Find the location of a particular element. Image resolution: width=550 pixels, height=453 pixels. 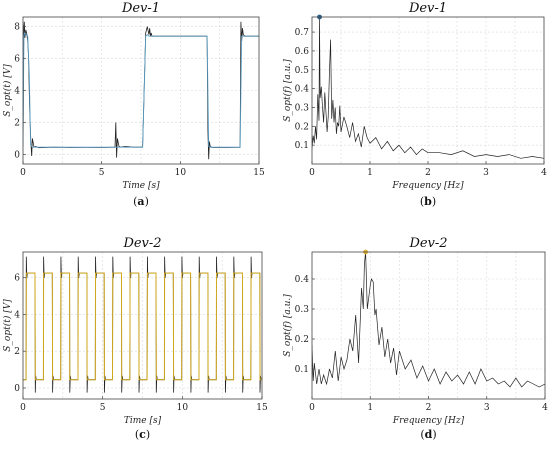

y-tick-label: 8 is located at coordinates (17, 28).